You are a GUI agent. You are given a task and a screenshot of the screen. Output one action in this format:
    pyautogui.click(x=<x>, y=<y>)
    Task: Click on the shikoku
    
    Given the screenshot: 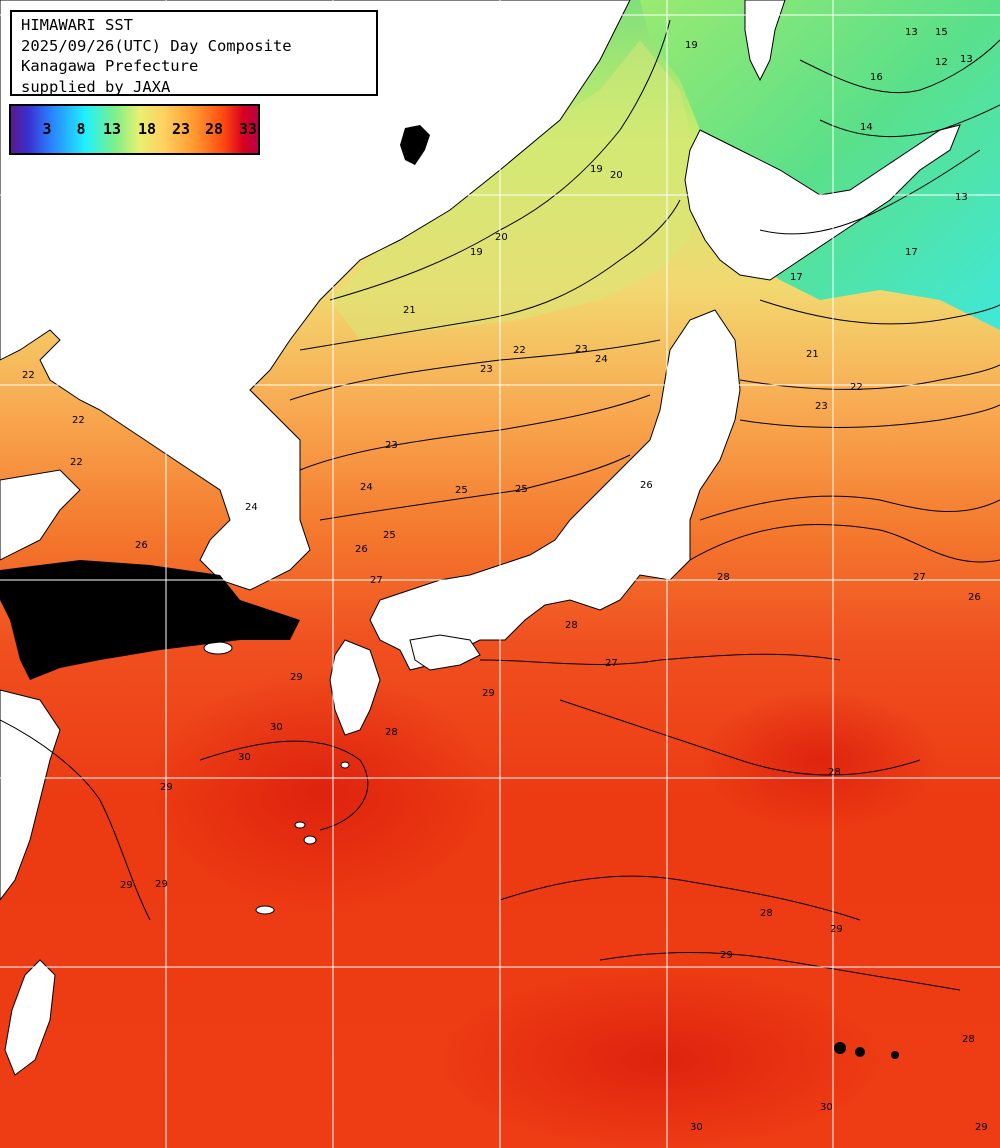 What is the action you would take?
    pyautogui.click(x=445, y=652)
    